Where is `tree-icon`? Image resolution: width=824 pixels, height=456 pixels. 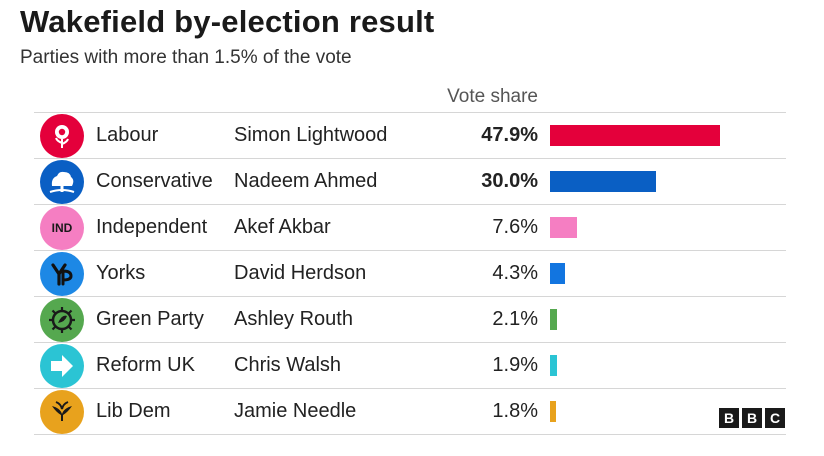
tree-icon is located at coordinates (62, 181).